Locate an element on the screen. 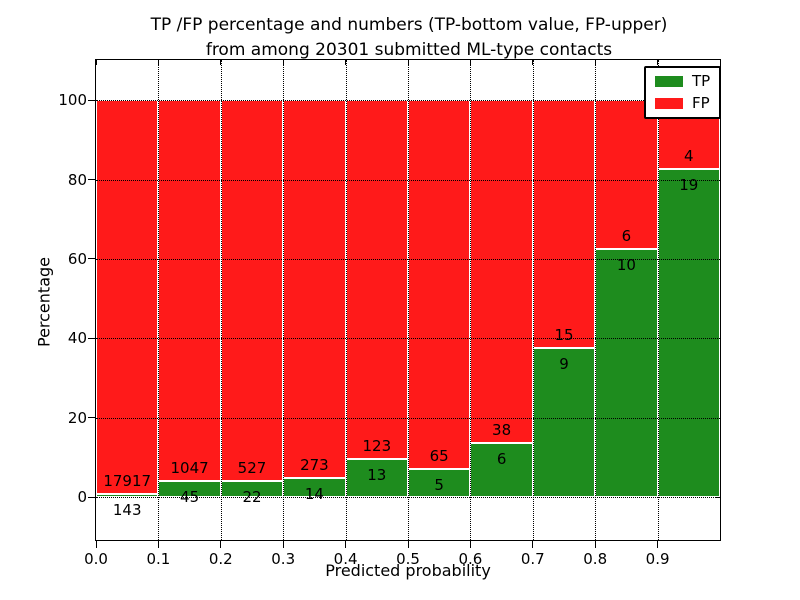 This screenshot has width=800, height=600. fp-count-label: 527 is located at coordinates (252, 468).